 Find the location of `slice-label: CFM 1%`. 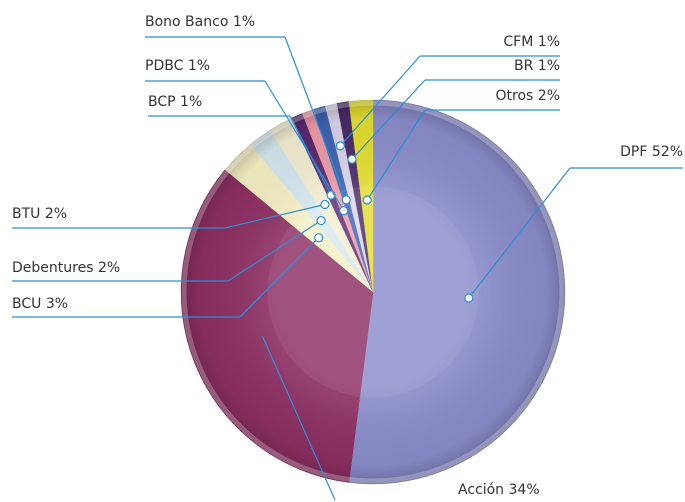

slice-label: CFM 1% is located at coordinates (531, 42).